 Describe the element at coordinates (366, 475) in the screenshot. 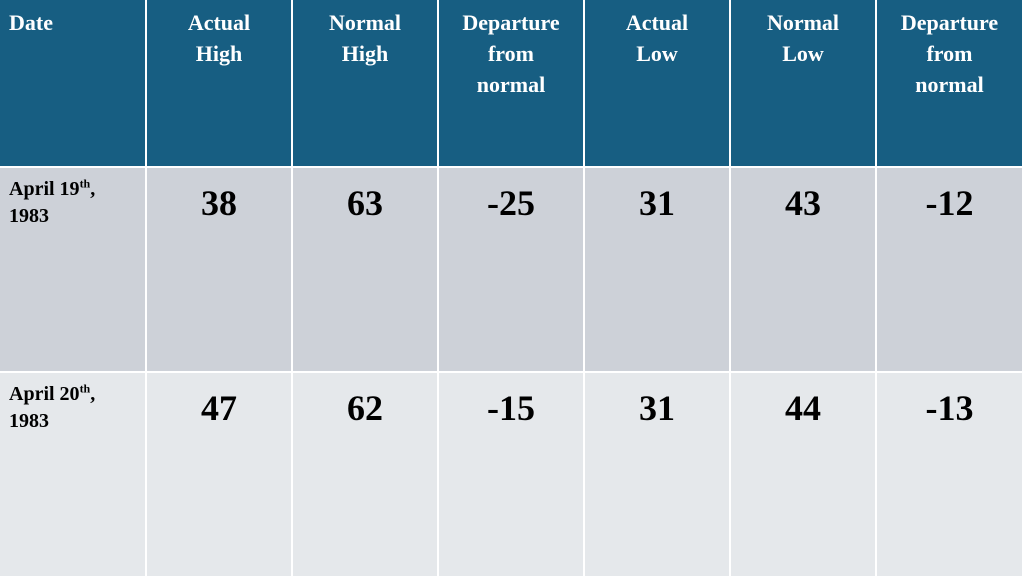

I see `value-cell: 62` at that location.